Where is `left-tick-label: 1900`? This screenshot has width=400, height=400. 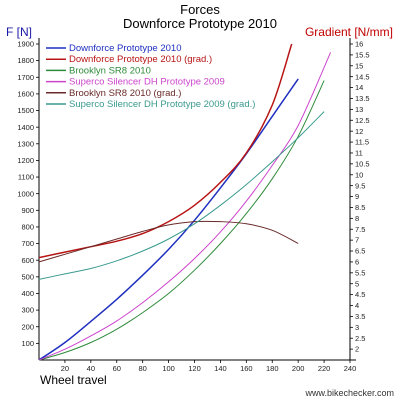 left-tick-label: 1900 is located at coordinates (25, 44).